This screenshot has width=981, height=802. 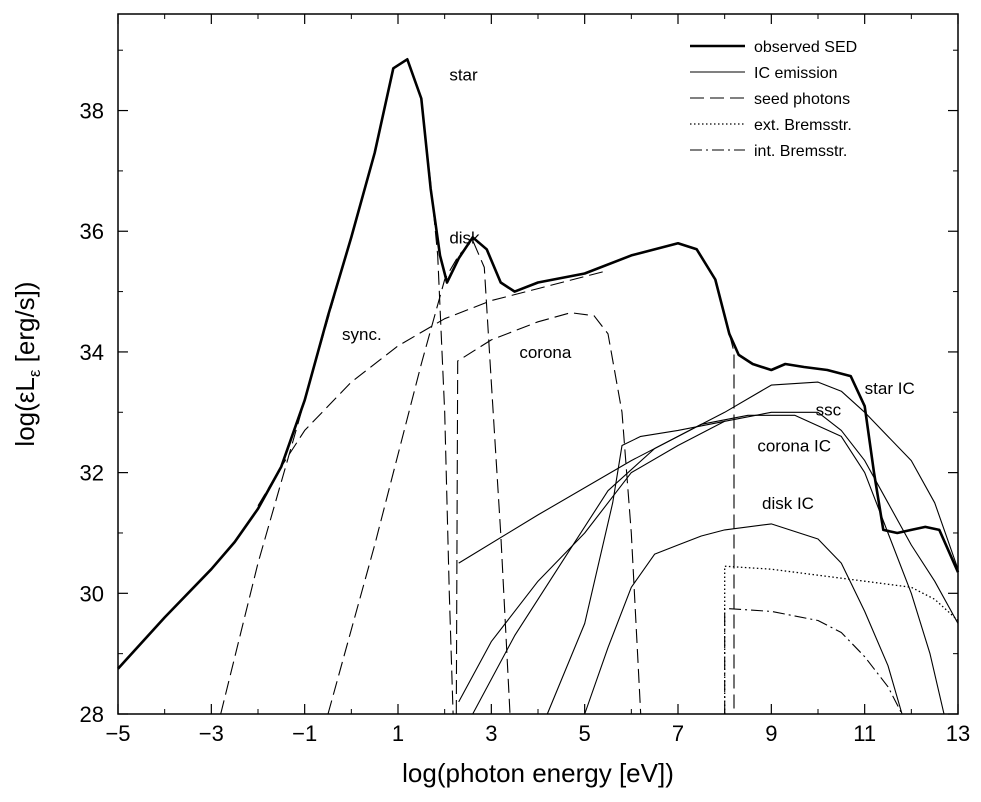 I want to click on series-ic-upturn, so click(x=635, y=567).